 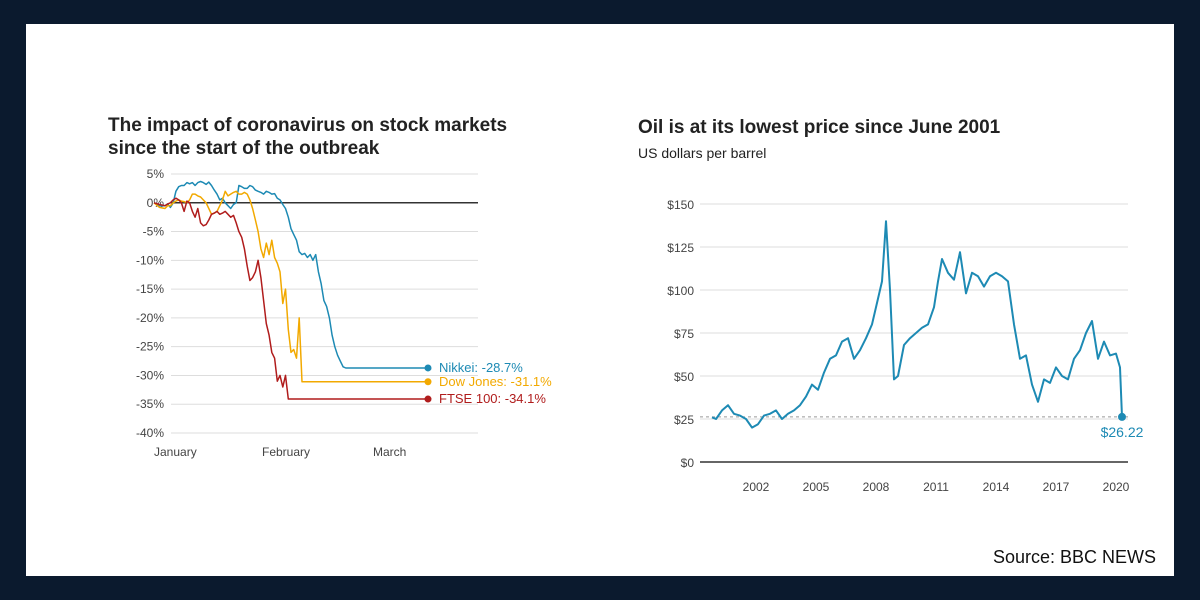 What do you see at coordinates (1122, 432) in the screenshot?
I see `oil-end-label: $26.22` at bounding box center [1122, 432].